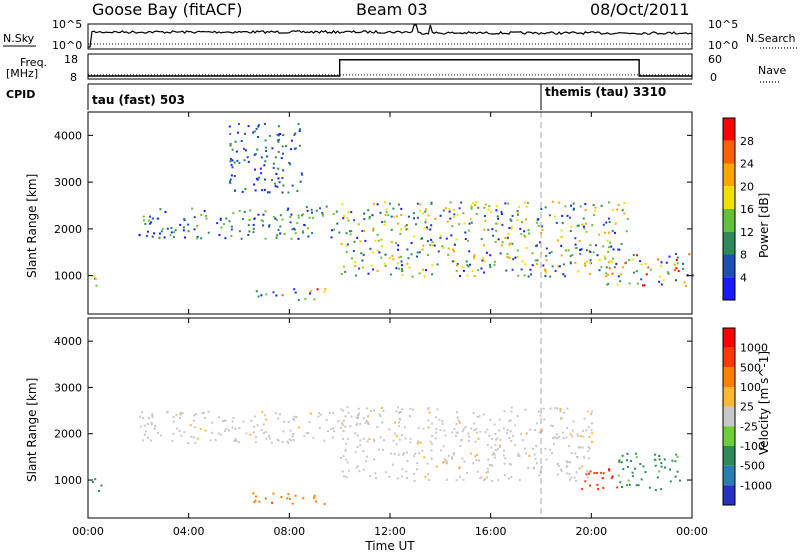 This screenshot has height=554, width=800. Describe the element at coordinates (71, 59) in the screenshot. I see `freq-left-tick-top: 18` at that location.